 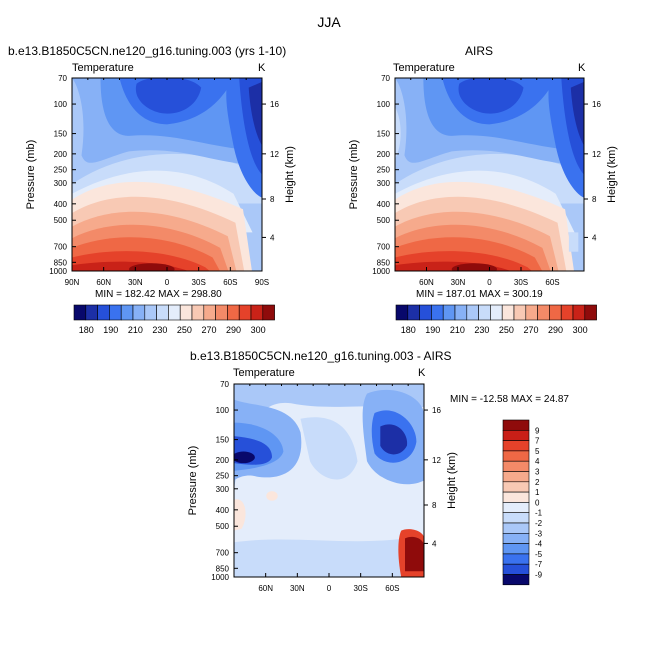 I want to click on diff-y2label: Height (km), so click(x=452, y=480).